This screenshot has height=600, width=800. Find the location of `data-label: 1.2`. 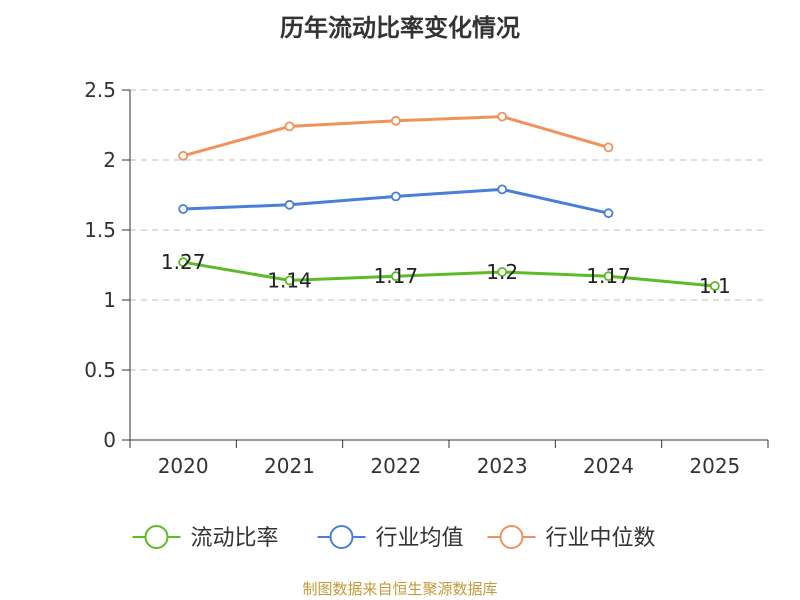

data-label: 1.2 is located at coordinates (502, 272).